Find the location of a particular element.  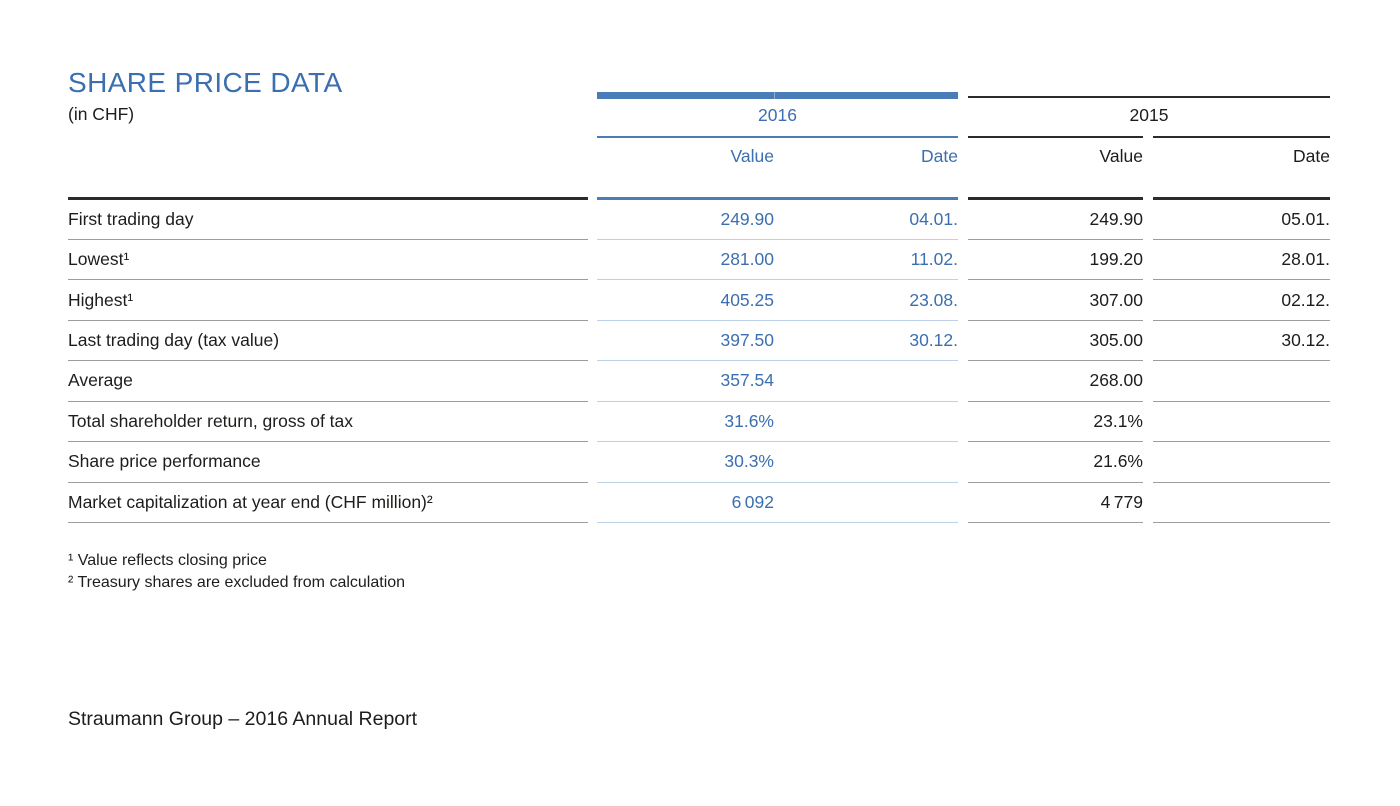

row-label: Highest¹ is located at coordinates (328, 300).